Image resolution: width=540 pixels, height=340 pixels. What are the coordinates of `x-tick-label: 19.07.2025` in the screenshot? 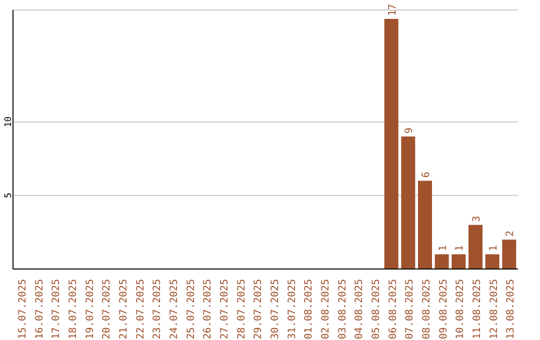 It's located at (90, 309).